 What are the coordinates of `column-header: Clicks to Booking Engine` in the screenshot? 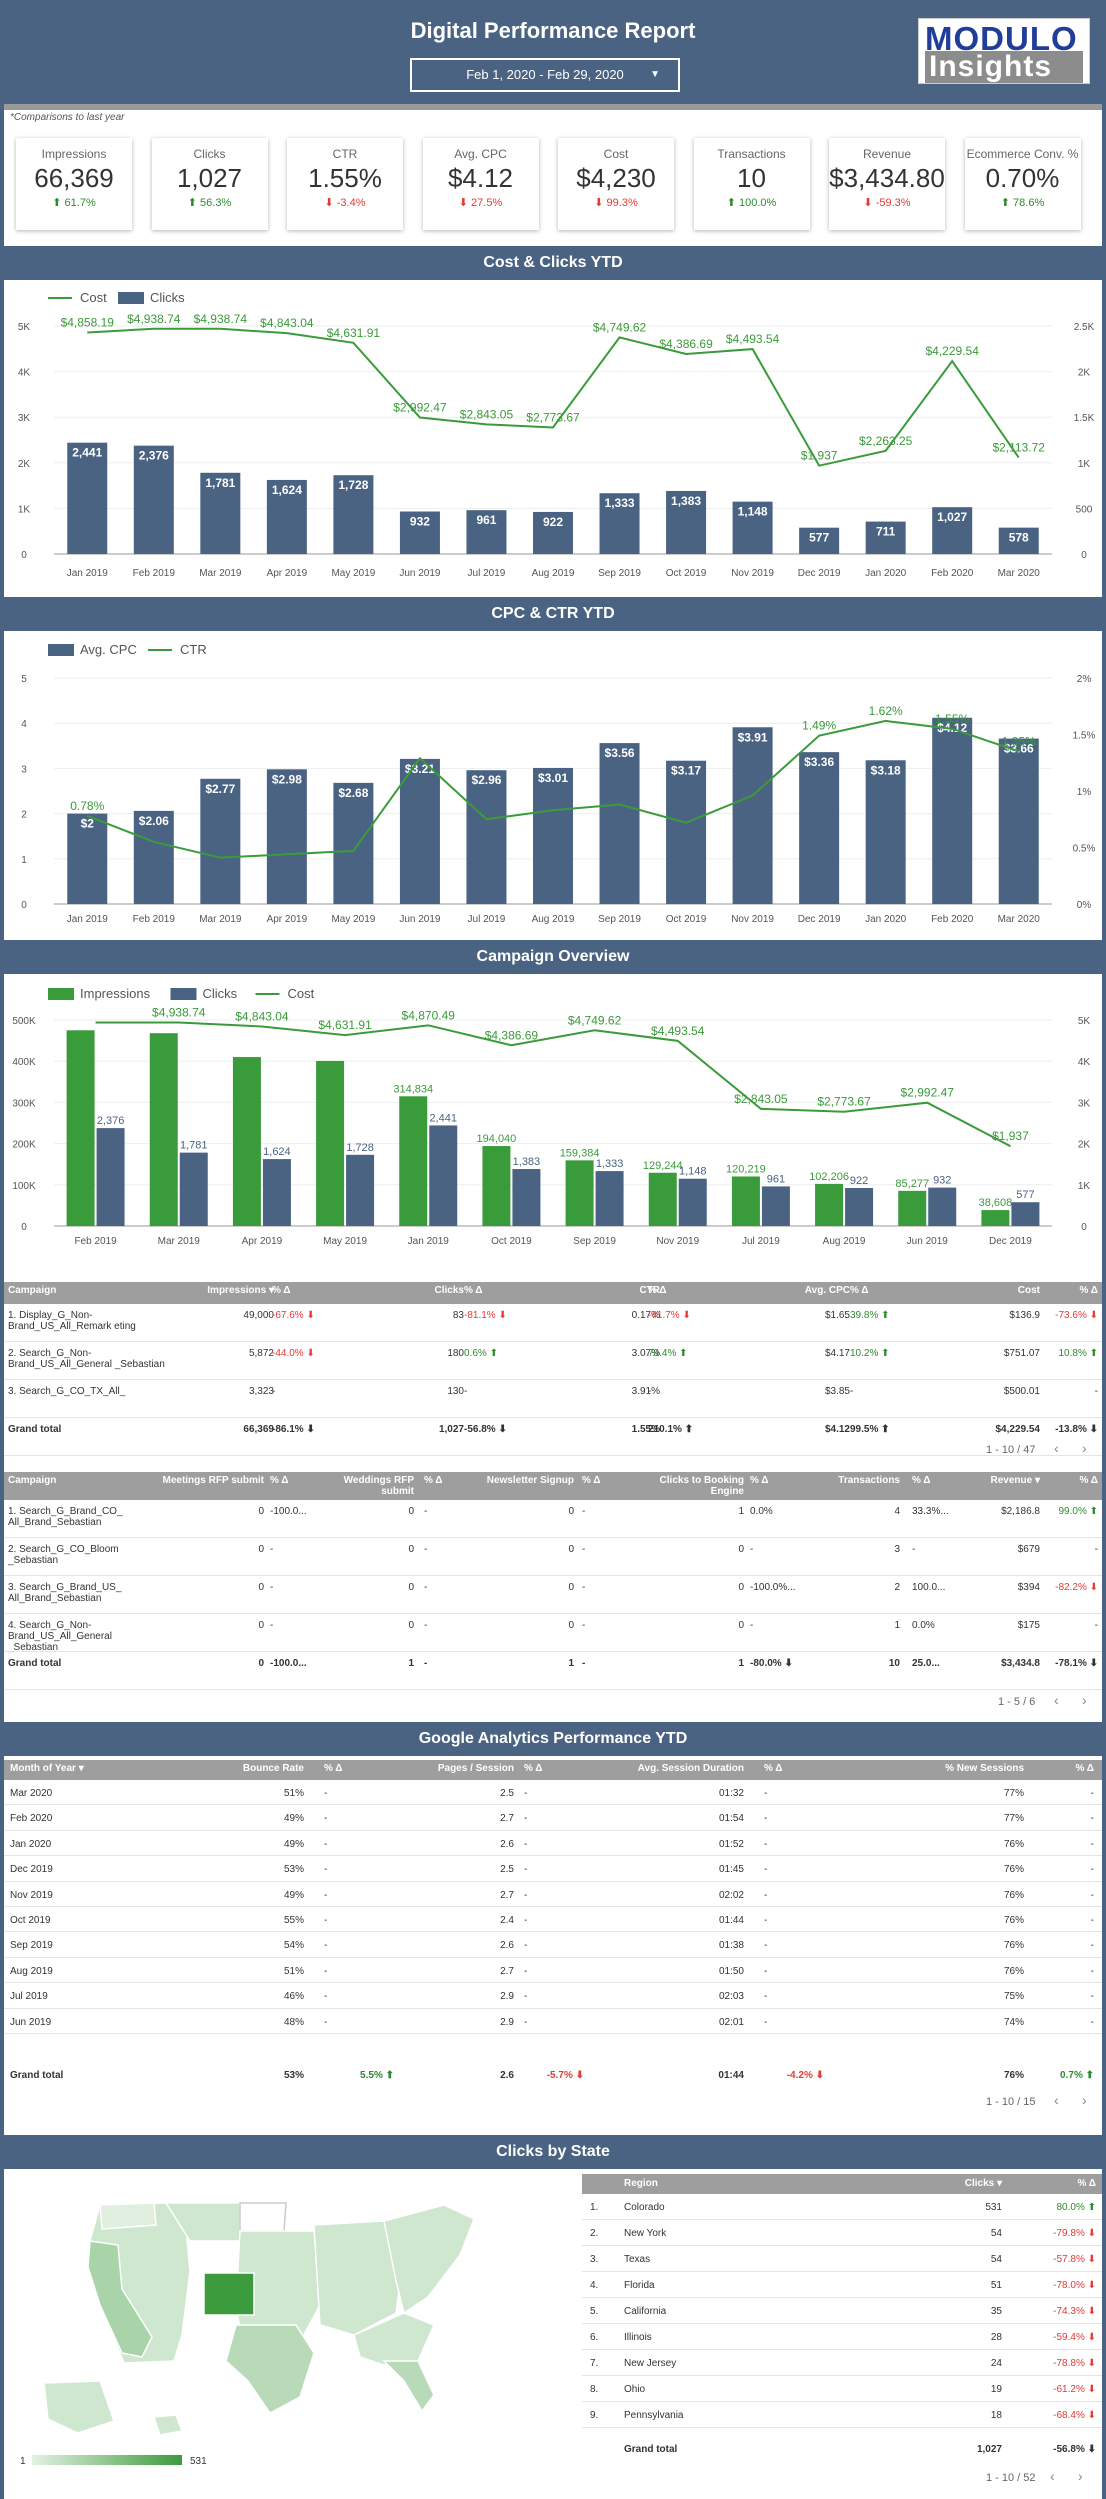 It's located at (701, 1486).